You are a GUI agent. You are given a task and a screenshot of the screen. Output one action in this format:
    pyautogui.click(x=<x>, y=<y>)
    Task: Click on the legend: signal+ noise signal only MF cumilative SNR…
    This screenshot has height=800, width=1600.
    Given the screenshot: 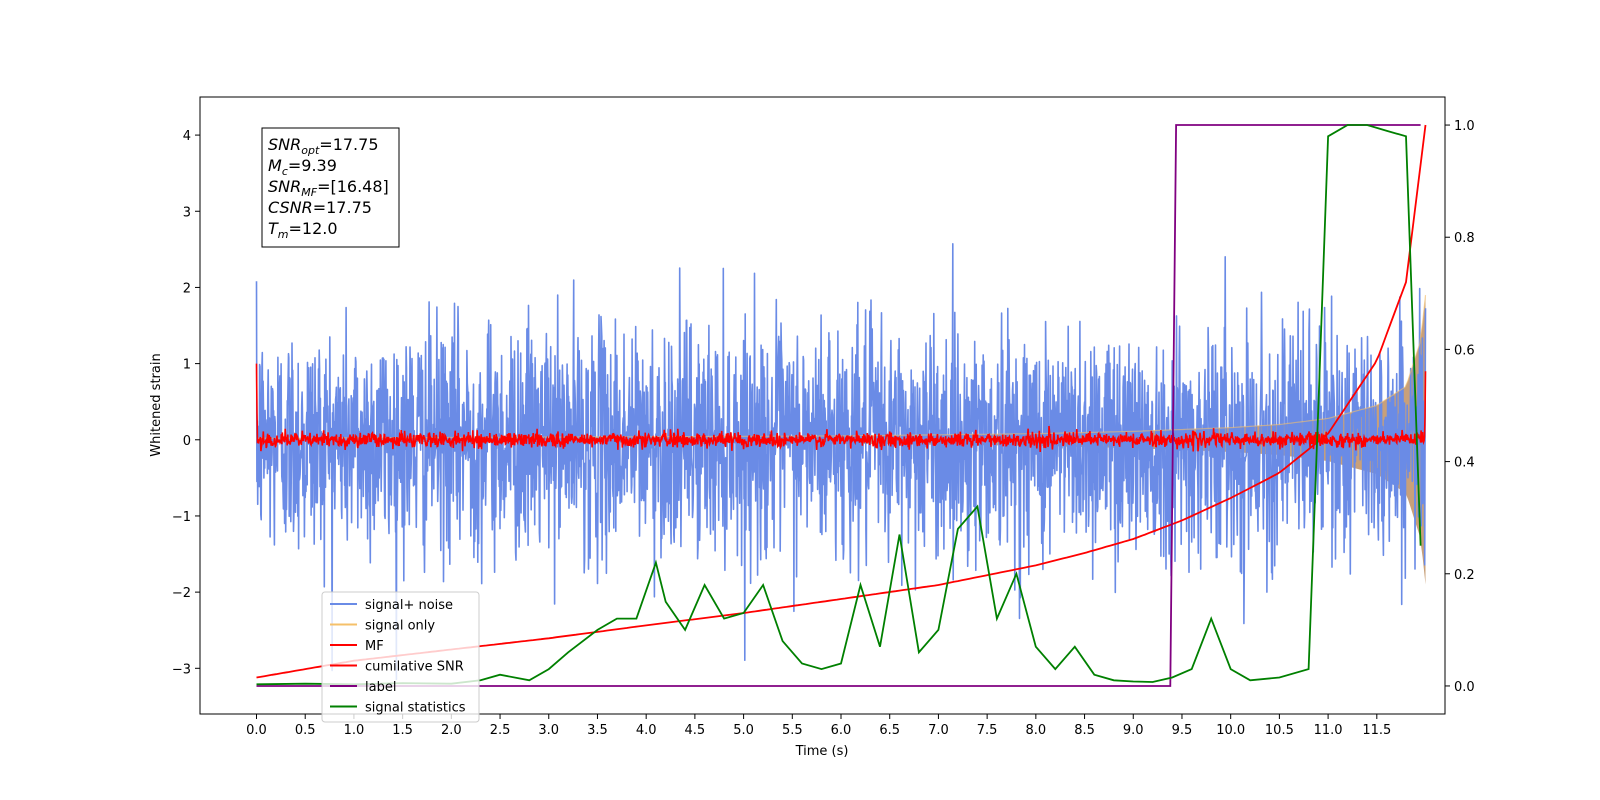 What is the action you would take?
    pyautogui.click(x=400, y=657)
    